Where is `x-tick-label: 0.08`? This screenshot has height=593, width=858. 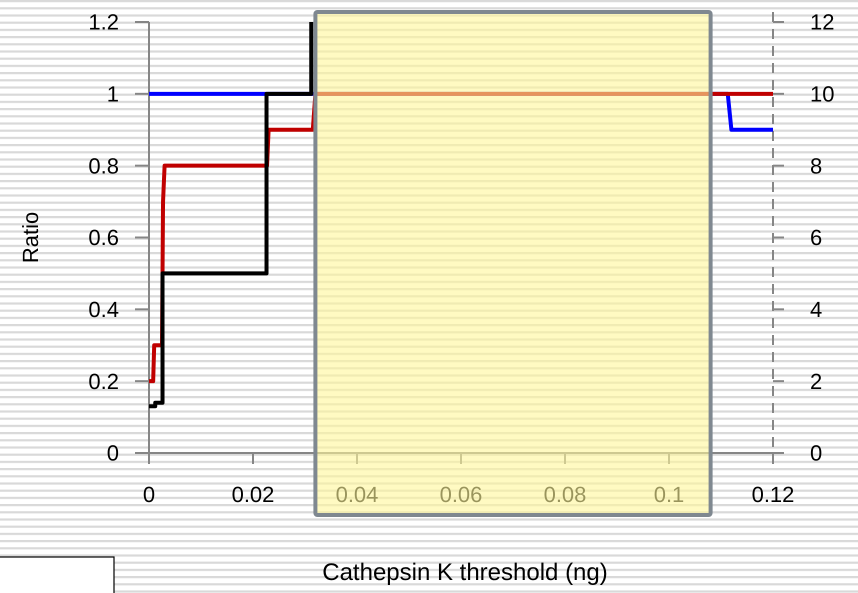 x-tick-label: 0.08 is located at coordinates (565, 494).